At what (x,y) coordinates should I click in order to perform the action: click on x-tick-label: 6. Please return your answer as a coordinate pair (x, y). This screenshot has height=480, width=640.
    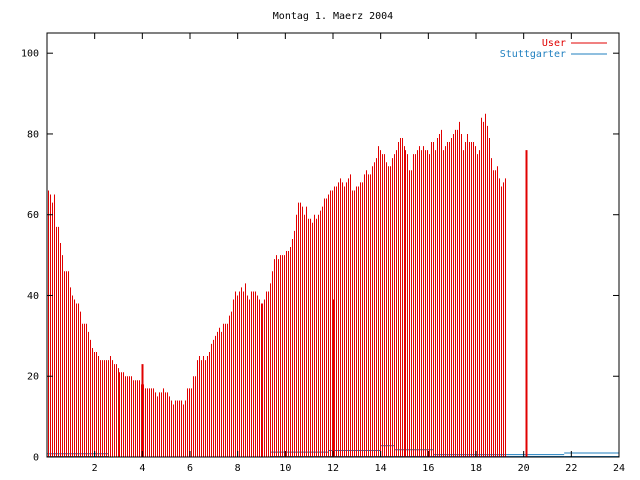
    Looking at the image, I should click on (190, 468).